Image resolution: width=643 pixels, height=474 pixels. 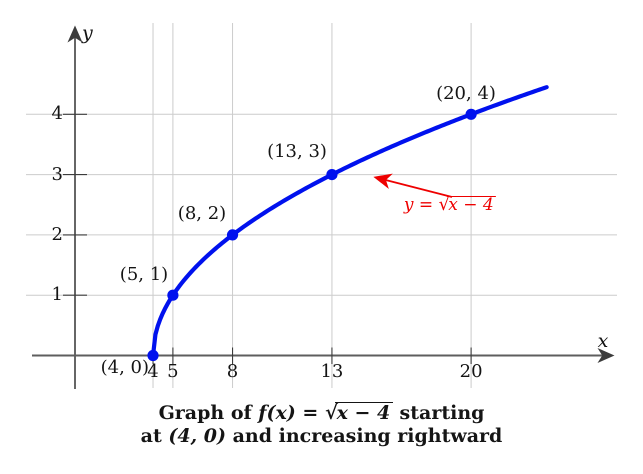 I want to click on x-tick-label: 20, so click(x=471, y=371).